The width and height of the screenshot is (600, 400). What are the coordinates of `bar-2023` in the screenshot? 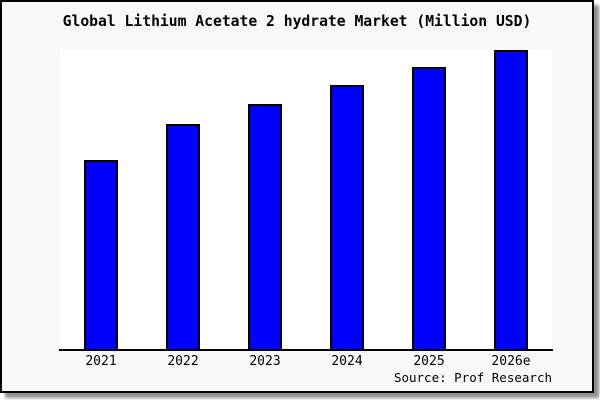 It's located at (265, 226).